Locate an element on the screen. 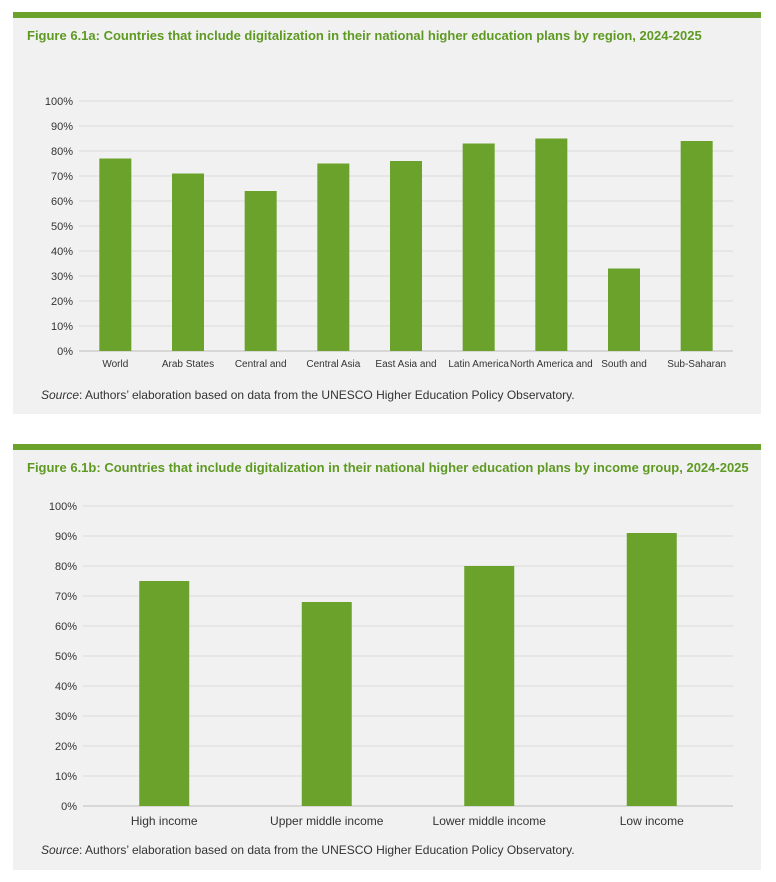 The height and width of the screenshot is (882, 776). x-tick-label-line: East Asia and is located at coordinates (405, 363).